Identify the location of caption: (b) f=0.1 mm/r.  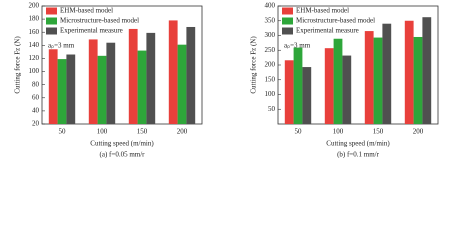
(358, 155).